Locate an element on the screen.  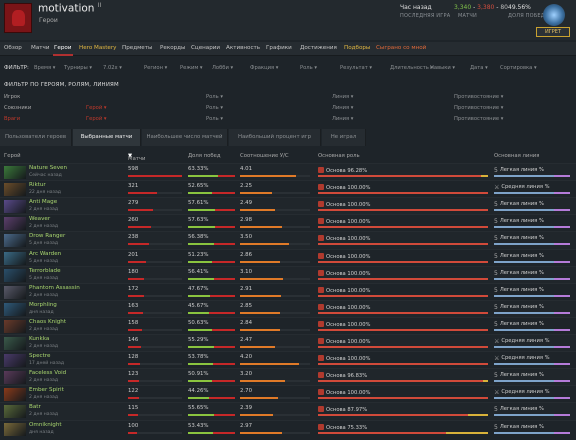
col-hero: Герой is located at coordinates (12, 156).